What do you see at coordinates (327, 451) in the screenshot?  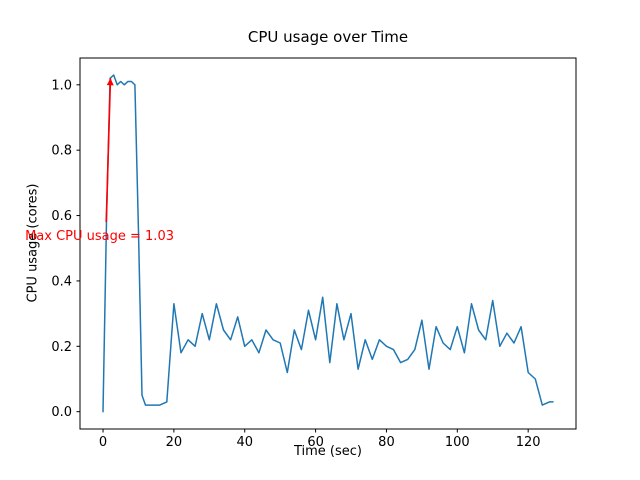 I see `x-axis-label: Time (sec)` at bounding box center [327, 451].